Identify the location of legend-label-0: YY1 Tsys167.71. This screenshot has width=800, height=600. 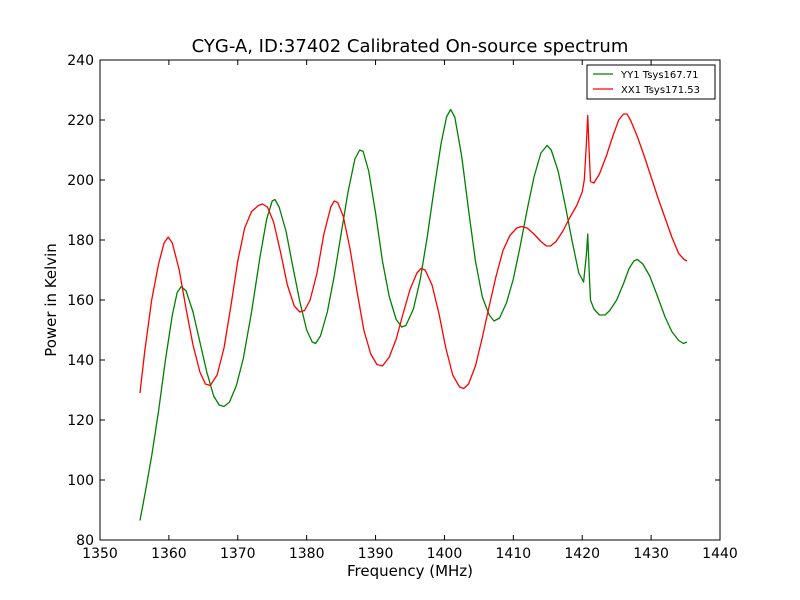
(659, 75).